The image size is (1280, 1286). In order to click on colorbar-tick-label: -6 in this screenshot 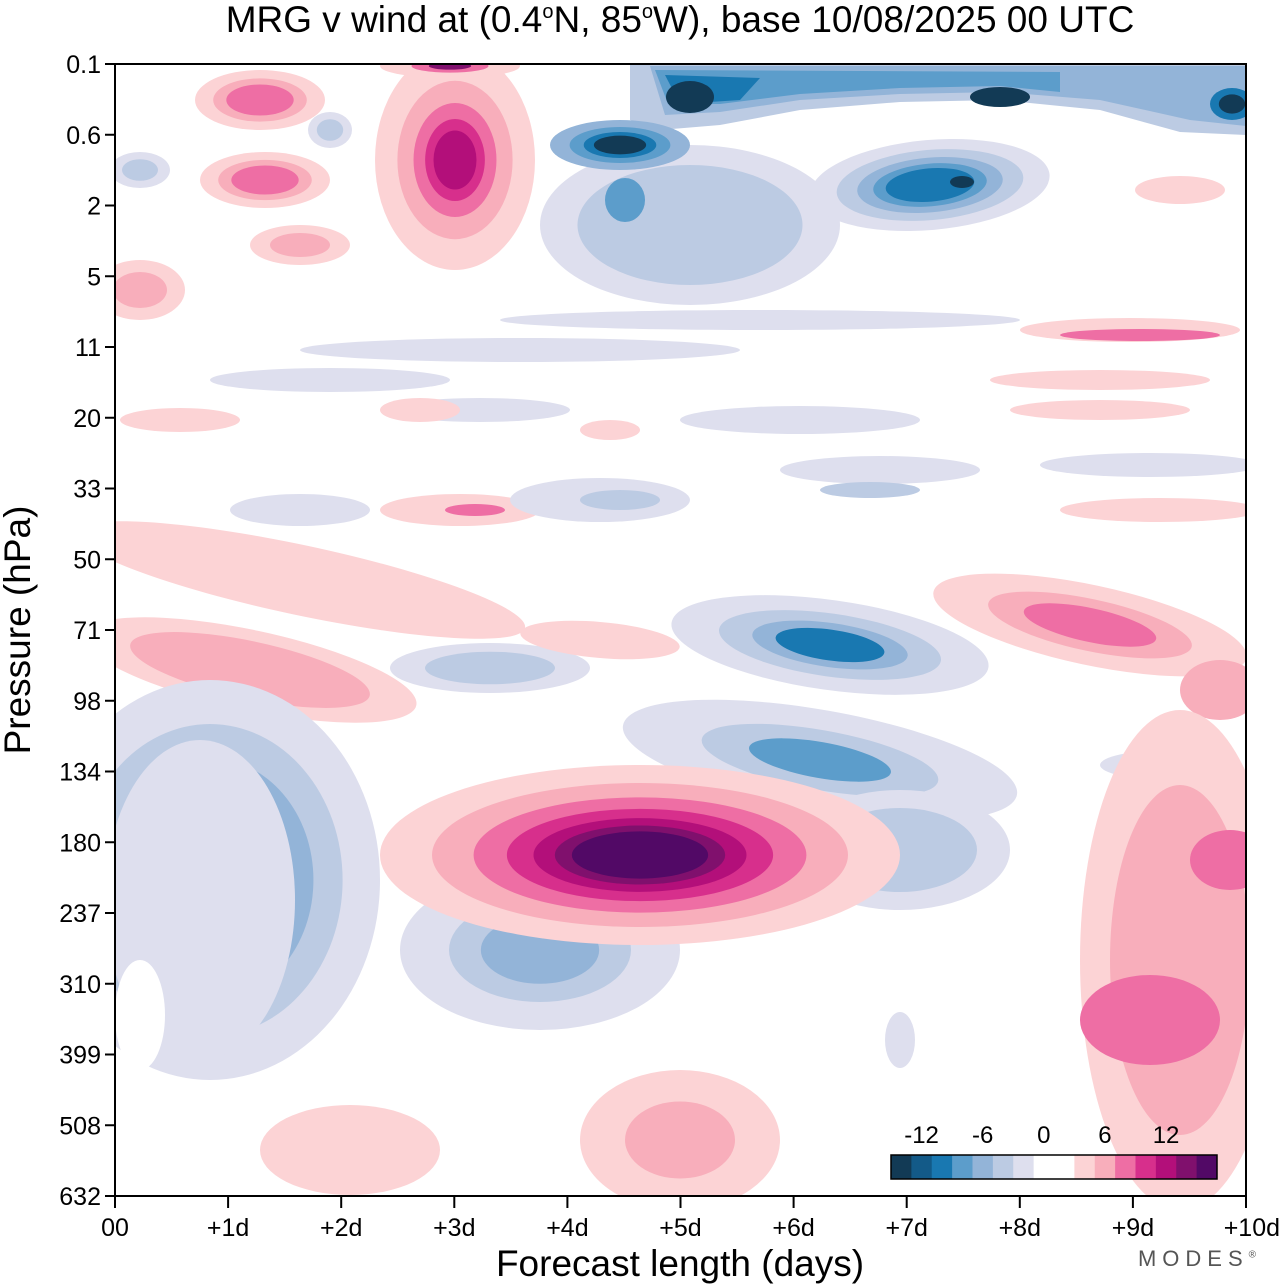, I will do `click(982, 1135)`.